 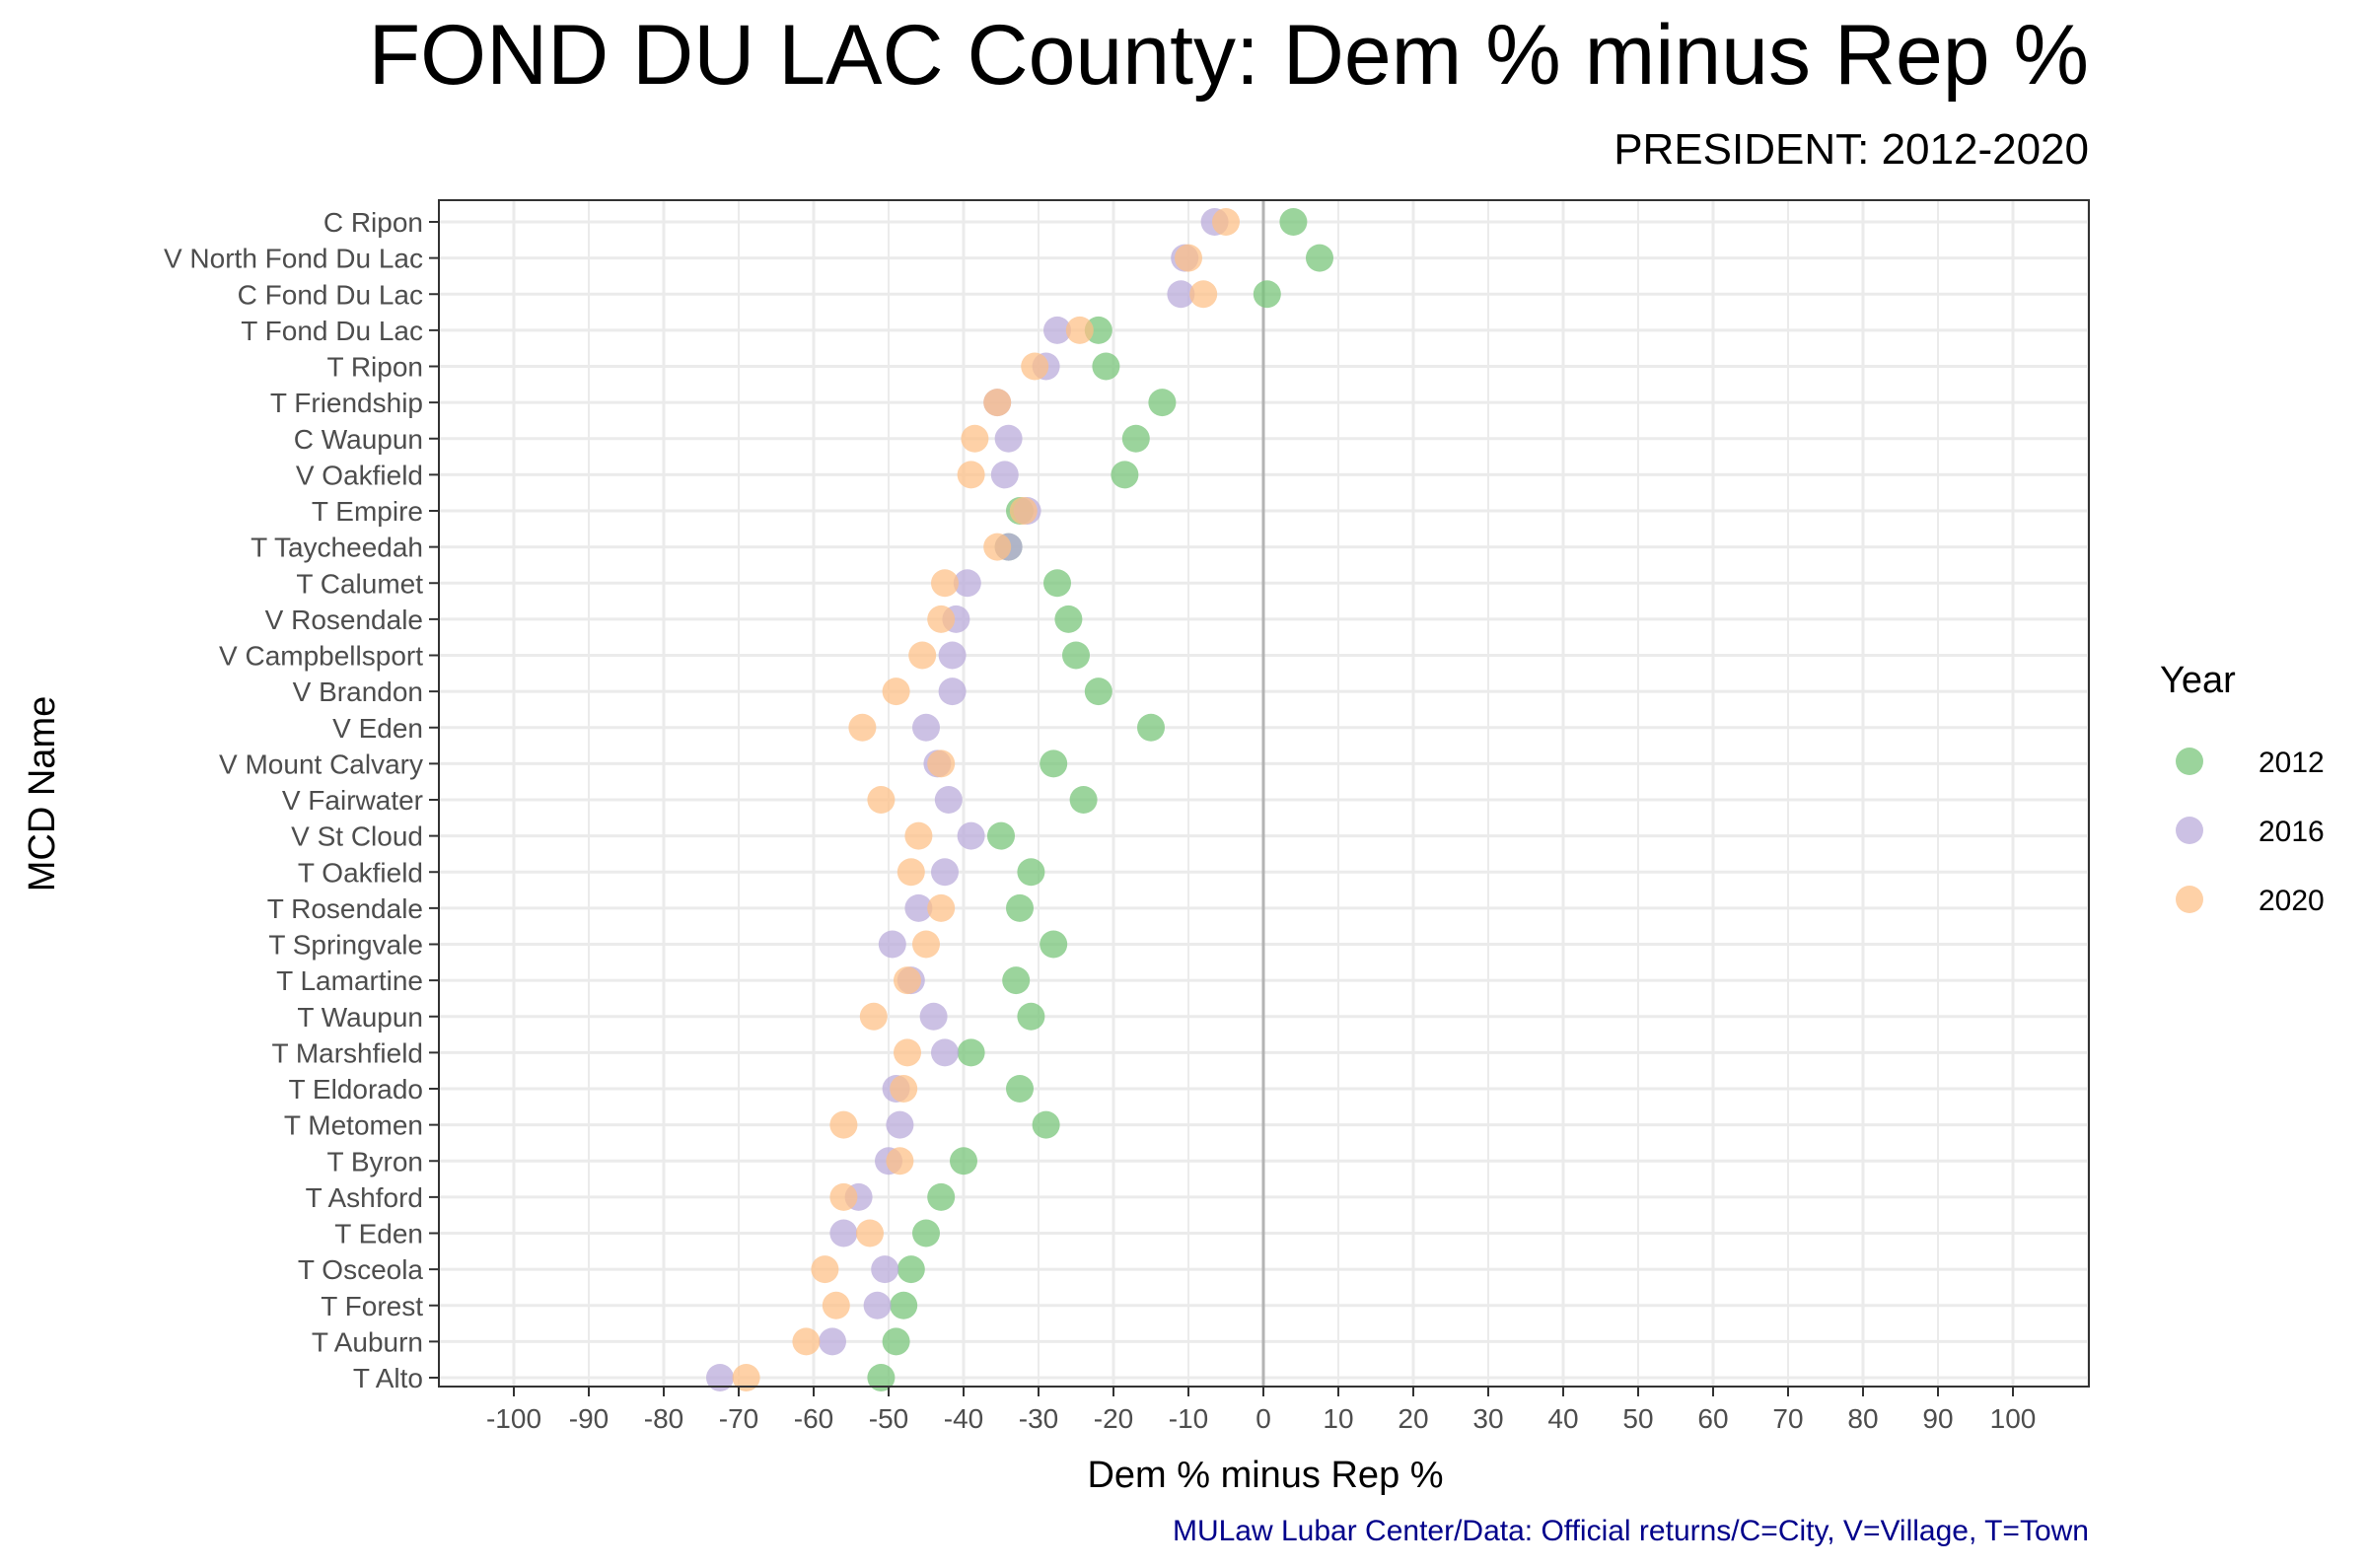 I want to click on point-2012-t-springvale, so click(x=1054, y=944).